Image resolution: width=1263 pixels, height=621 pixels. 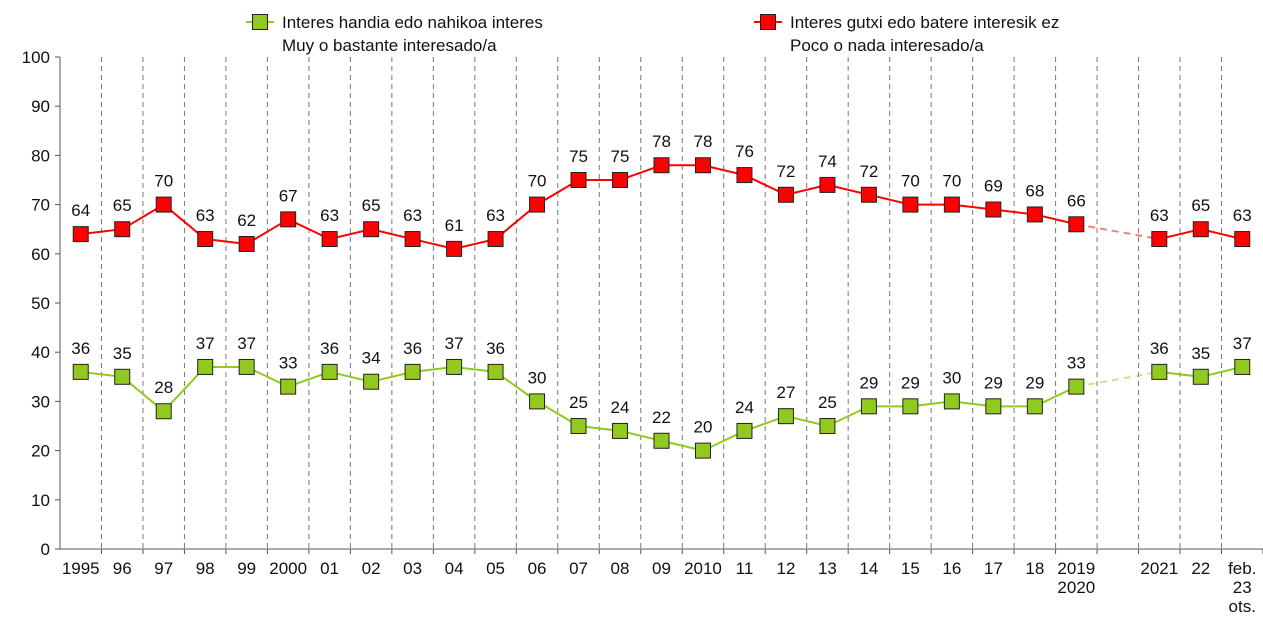 What do you see at coordinates (785, 392) in the screenshot?
I see `data-label: 27` at bounding box center [785, 392].